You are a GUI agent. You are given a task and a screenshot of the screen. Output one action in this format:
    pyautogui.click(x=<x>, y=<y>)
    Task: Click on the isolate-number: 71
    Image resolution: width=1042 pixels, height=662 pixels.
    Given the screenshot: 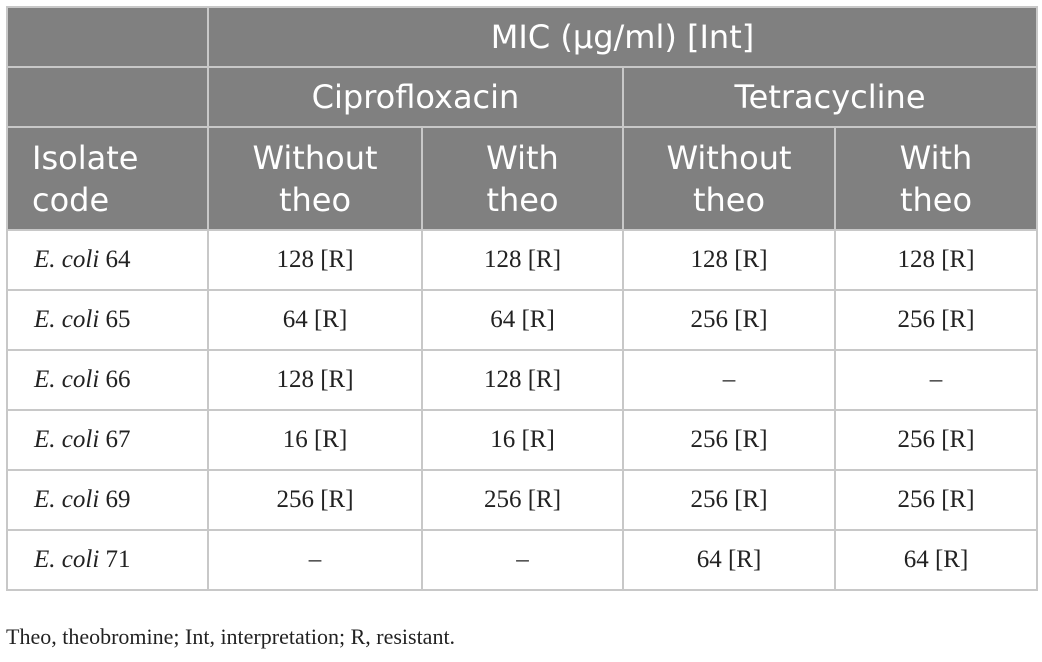 What is the action you would take?
    pyautogui.click(x=118, y=559)
    